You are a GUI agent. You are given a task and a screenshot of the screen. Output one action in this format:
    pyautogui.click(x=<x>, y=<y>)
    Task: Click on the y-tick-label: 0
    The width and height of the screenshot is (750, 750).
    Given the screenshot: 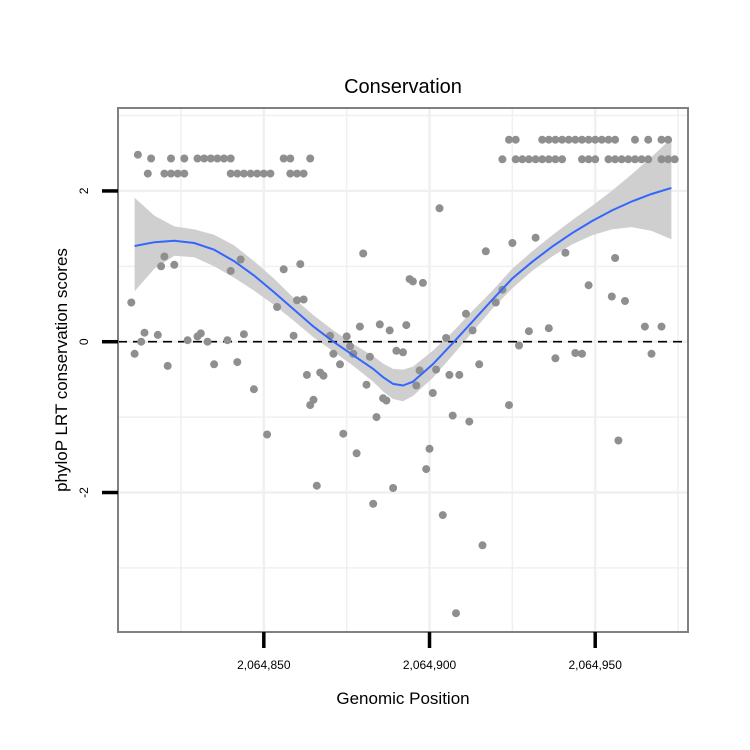 What is the action you would take?
    pyautogui.click(x=84, y=341)
    